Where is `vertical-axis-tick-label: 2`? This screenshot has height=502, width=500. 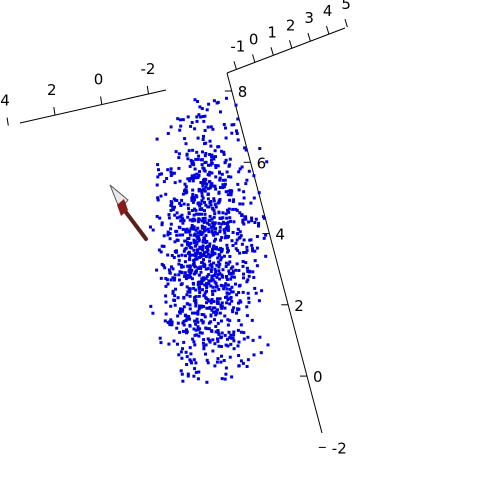 vertical-axis-tick-label: 2 is located at coordinates (299, 306).